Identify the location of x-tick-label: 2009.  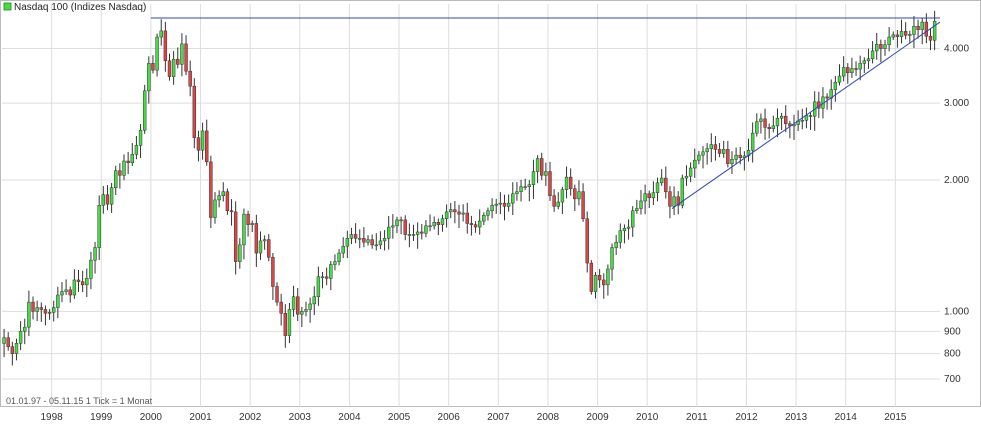
(597, 417).